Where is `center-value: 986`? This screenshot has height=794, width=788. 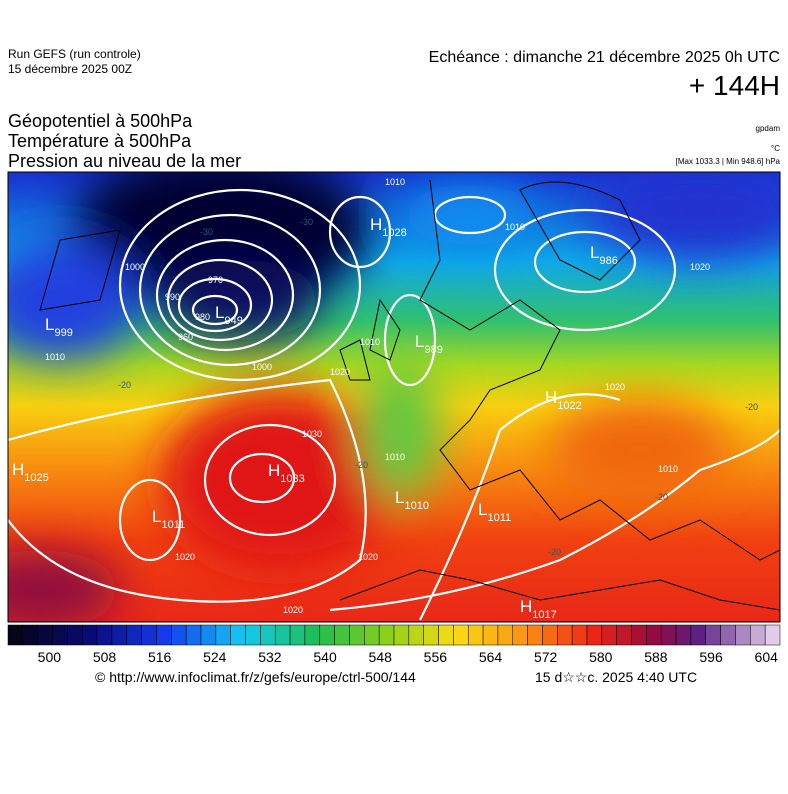
center-value: 986 is located at coordinates (608, 261).